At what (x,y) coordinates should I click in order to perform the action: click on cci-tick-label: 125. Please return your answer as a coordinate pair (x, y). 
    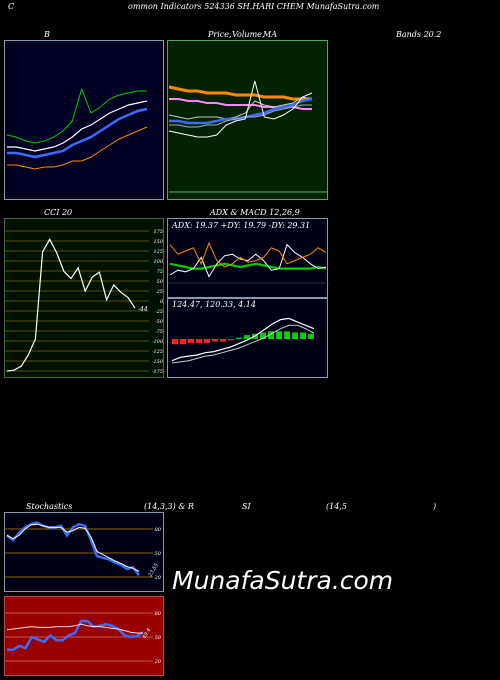
    Looking at the image, I should click on (158, 252).